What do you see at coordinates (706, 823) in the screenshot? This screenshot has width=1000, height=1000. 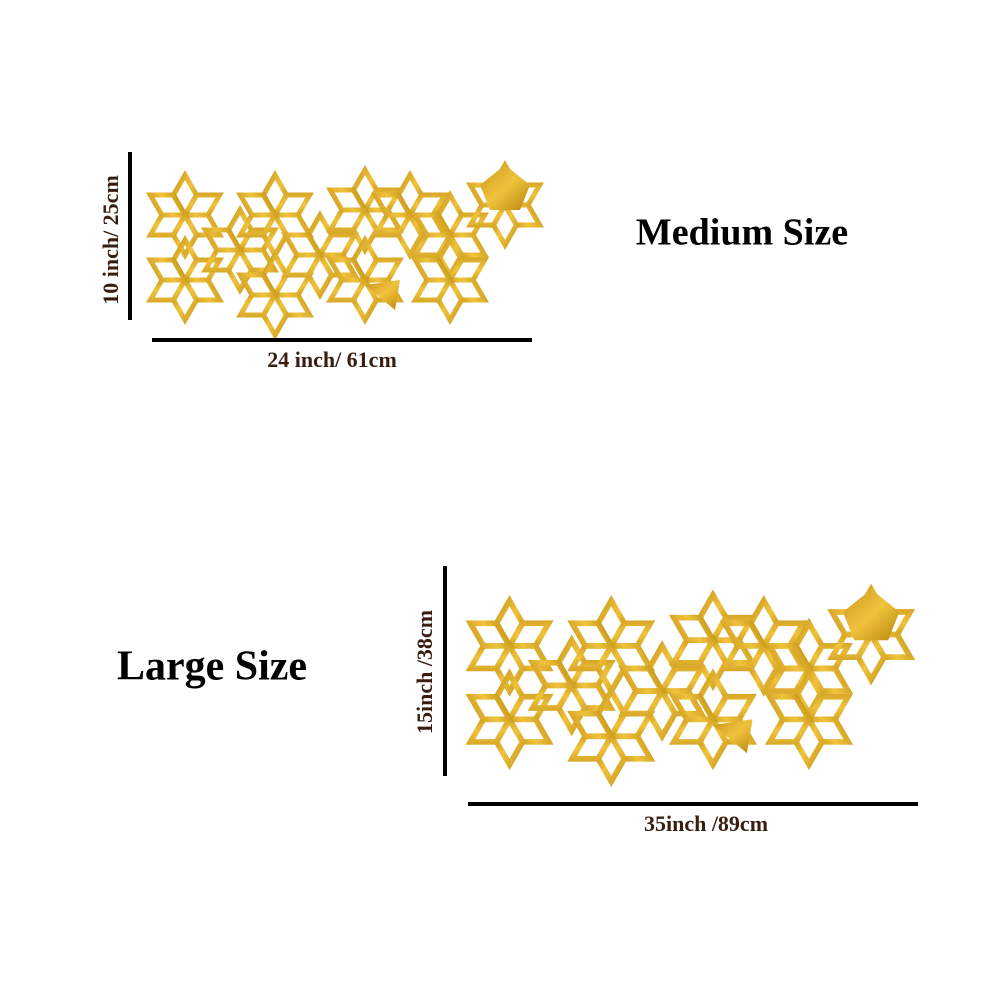 I see `width-label: 35inch /89cm` at bounding box center [706, 823].